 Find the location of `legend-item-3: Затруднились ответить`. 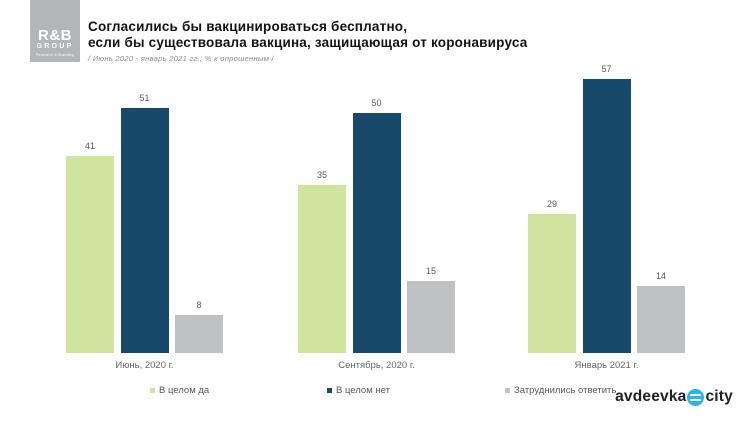

legend-item-3: Затруднились ответить is located at coordinates (560, 390).